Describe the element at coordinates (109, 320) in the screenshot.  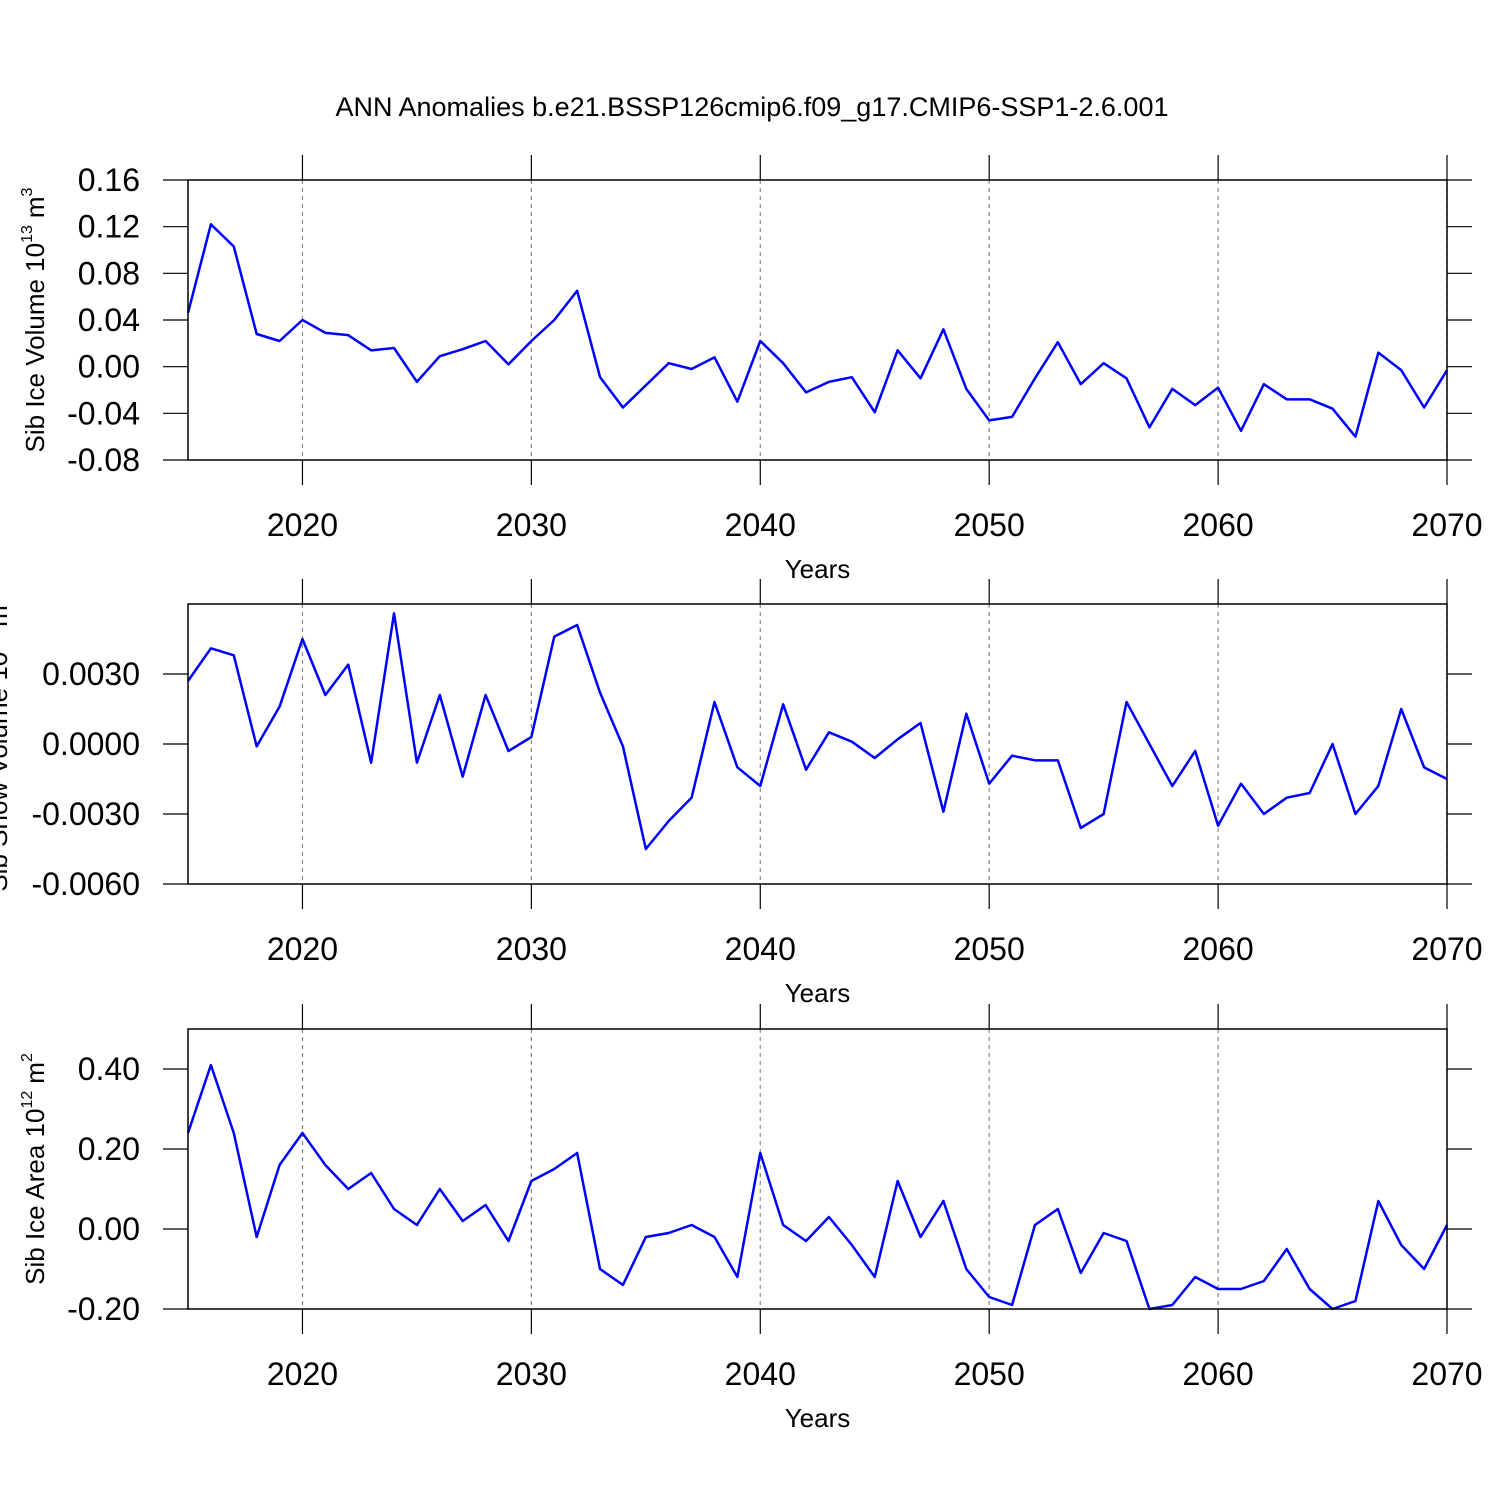
I see `y-tick-label: 0.04` at that location.